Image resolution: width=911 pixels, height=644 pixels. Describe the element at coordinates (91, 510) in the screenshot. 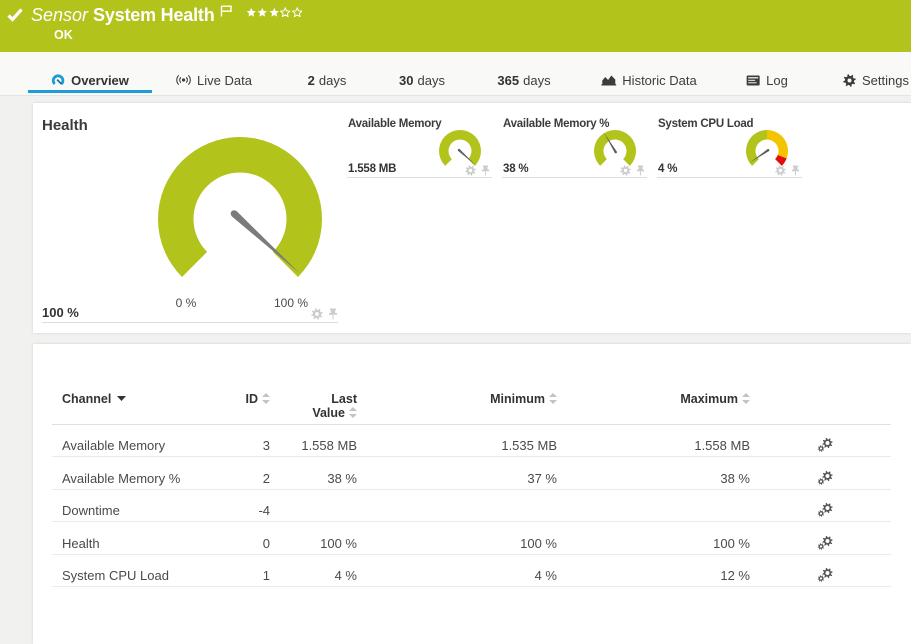

I see `channel-name-cell: Downtime` at that location.